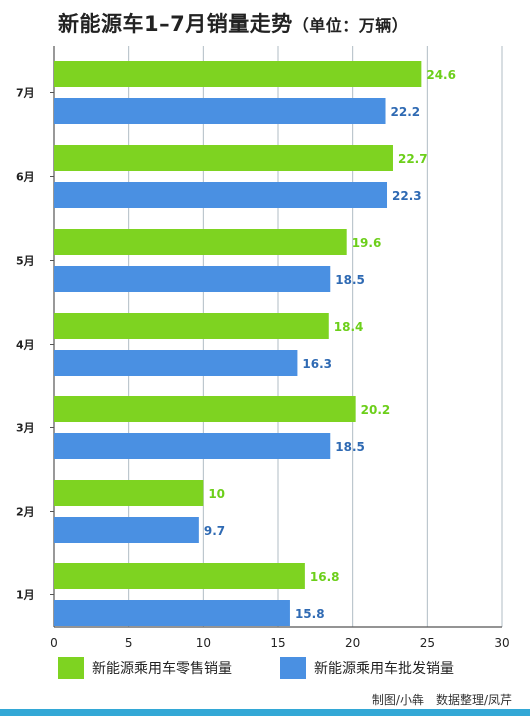  What do you see at coordinates (25, 345) in the screenshot?
I see `y-category-label: 4月` at bounding box center [25, 345].